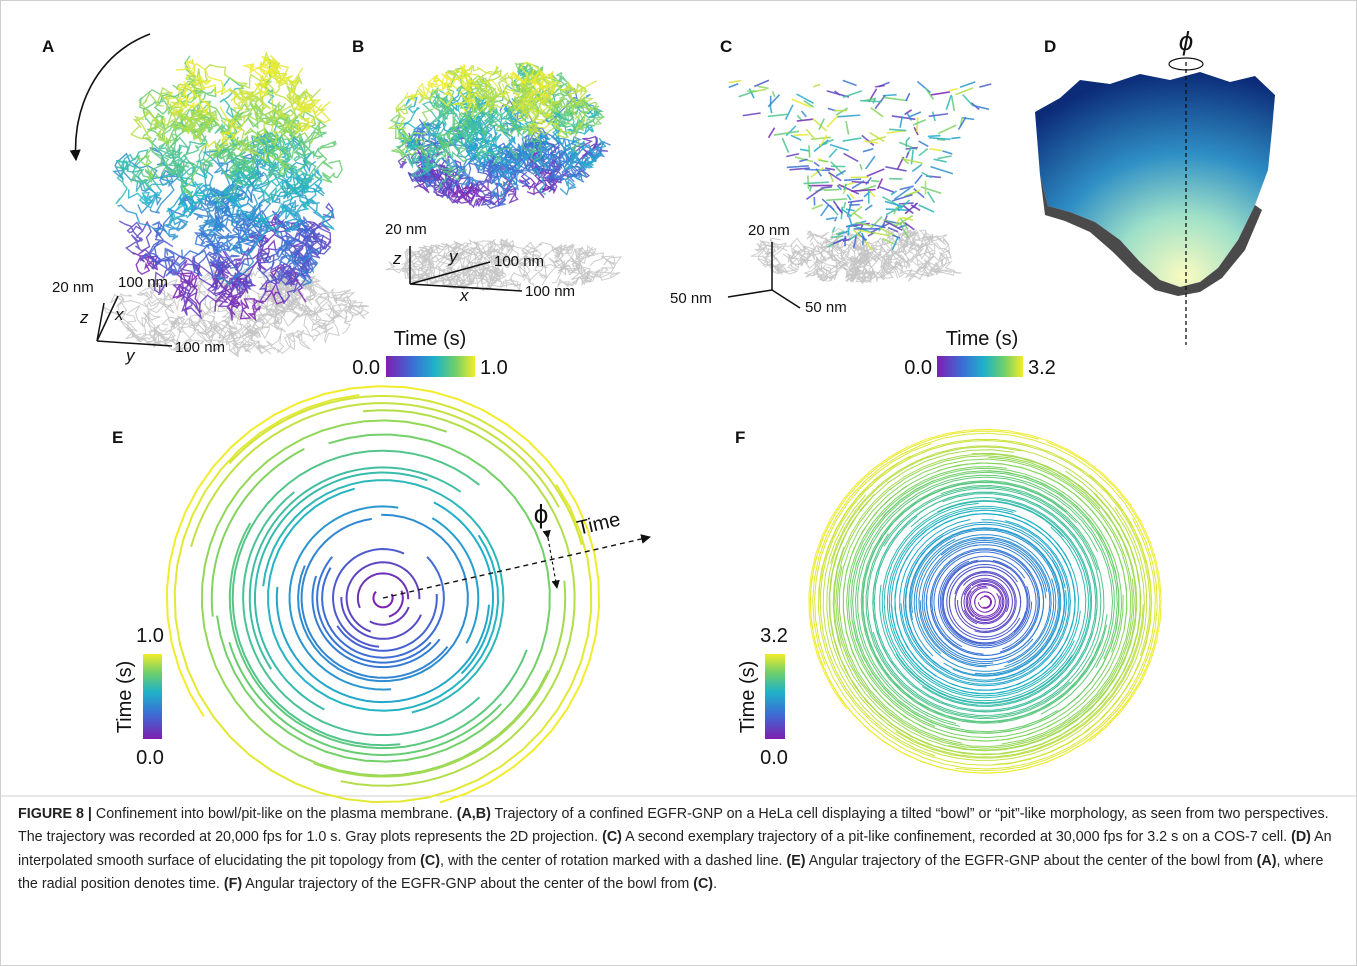 Image resolution: width=1357 pixels, height=966 pixels. I want to click on axes-a, so click(134, 321).